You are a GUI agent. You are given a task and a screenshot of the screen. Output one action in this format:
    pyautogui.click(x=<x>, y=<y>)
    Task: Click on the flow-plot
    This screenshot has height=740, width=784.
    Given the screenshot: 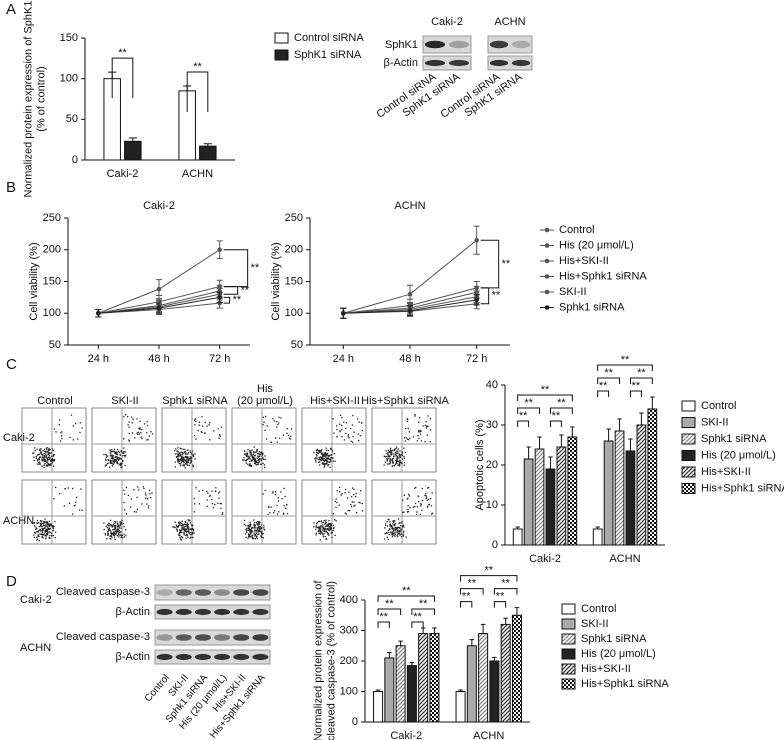 What is the action you would take?
    pyautogui.click(x=404, y=440)
    